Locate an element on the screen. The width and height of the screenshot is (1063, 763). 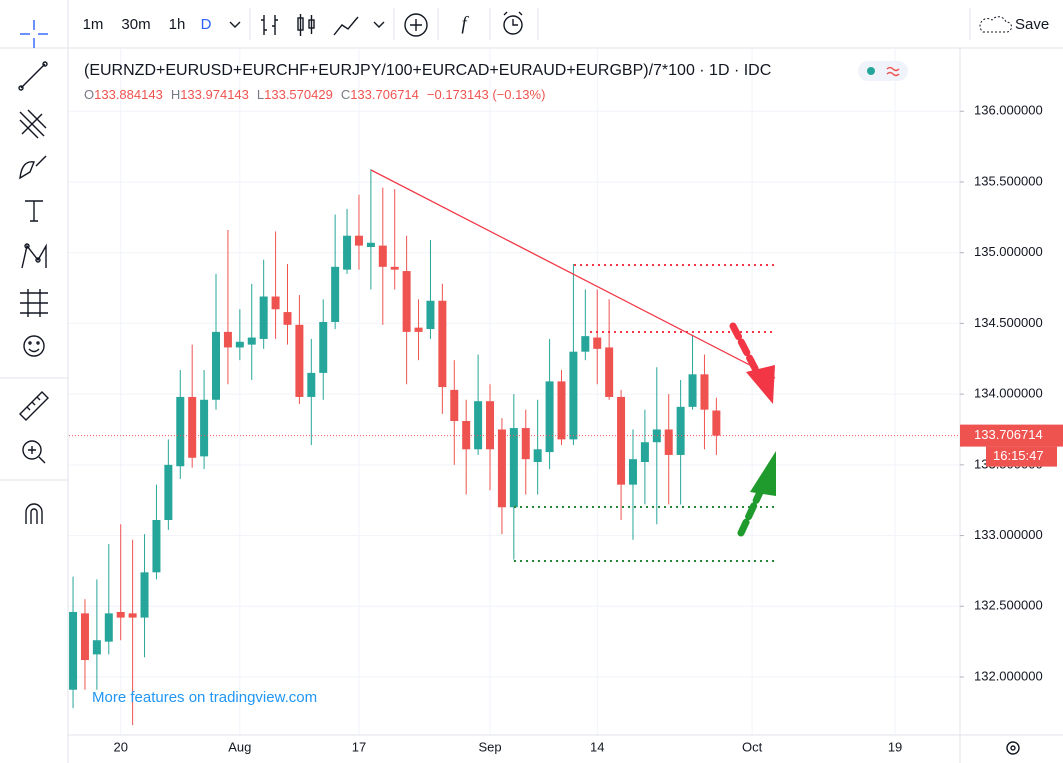
pitchfork-tool is located at coordinates (33, 124).